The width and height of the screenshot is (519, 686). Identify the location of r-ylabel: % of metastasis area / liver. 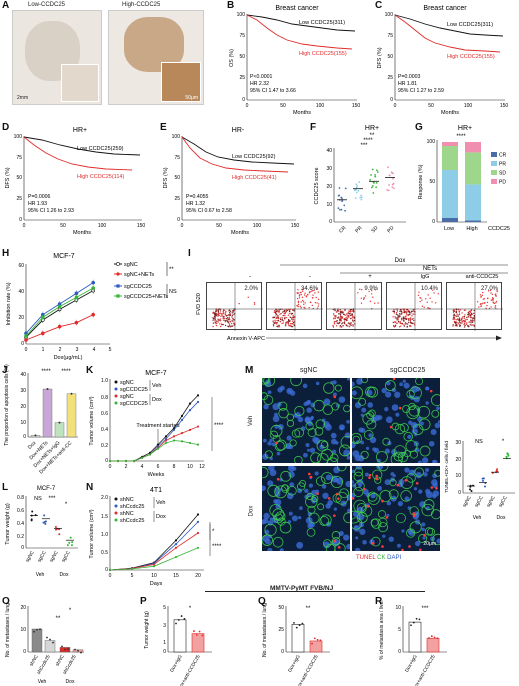
(382, 630).